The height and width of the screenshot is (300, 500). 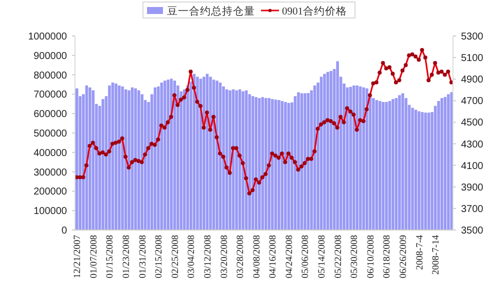 What do you see at coordinates (387, 256) in the screenshot?
I see `x-tick-label: 06/18/2008` at bounding box center [387, 256].